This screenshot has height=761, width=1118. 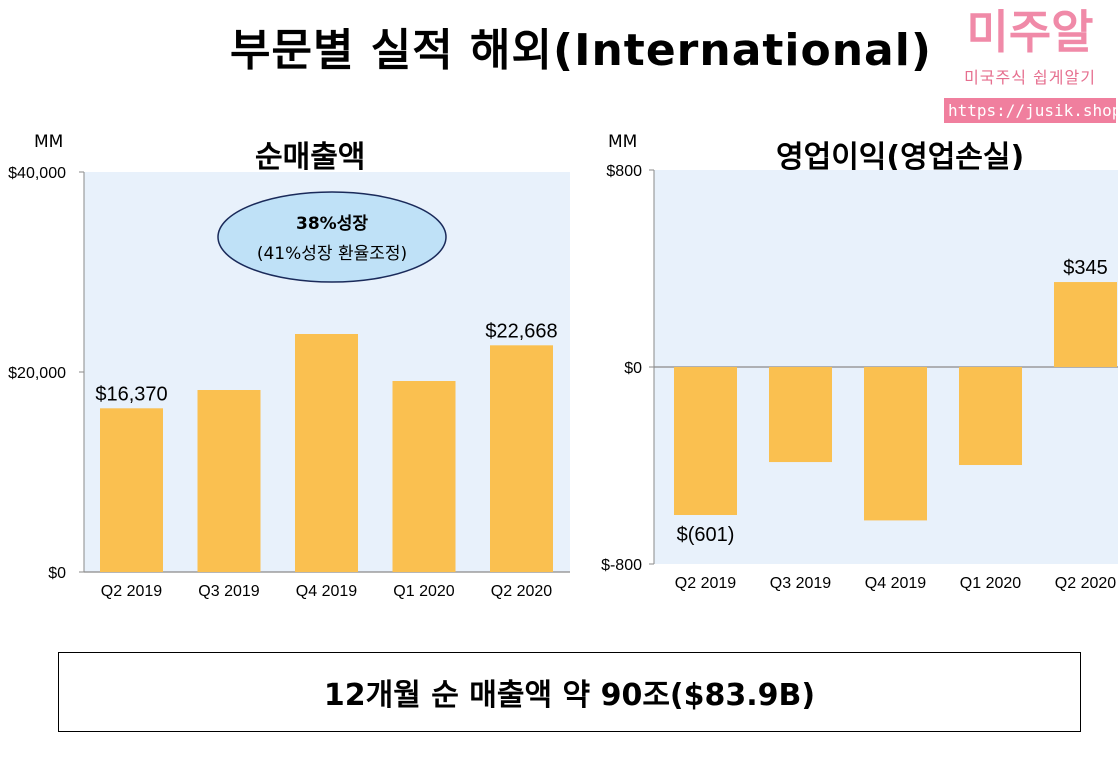 What do you see at coordinates (521, 591) in the screenshot?
I see `left-x-tick-label: Q2 2020` at bounding box center [521, 591].